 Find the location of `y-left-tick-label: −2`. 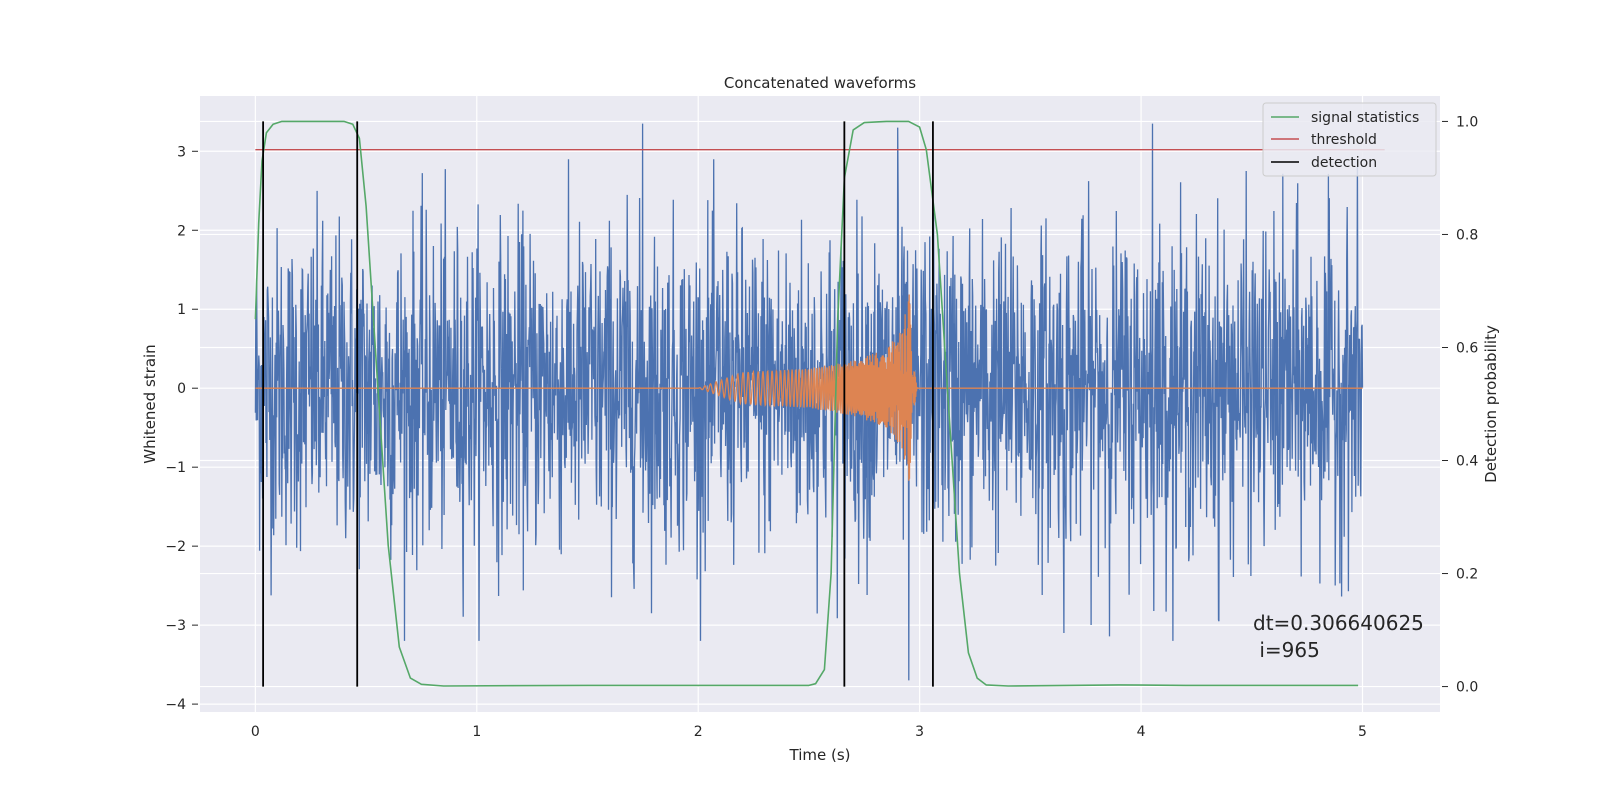

y-left-tick-label: −2 is located at coordinates (175, 547).